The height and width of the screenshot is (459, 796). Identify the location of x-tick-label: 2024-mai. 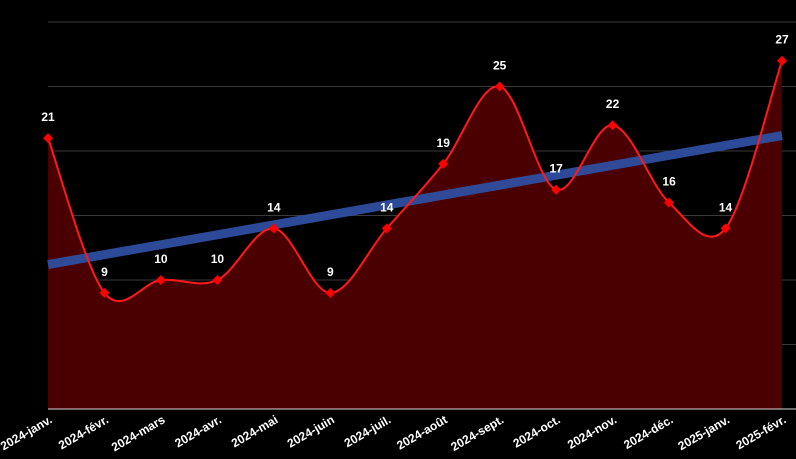
(254, 431).